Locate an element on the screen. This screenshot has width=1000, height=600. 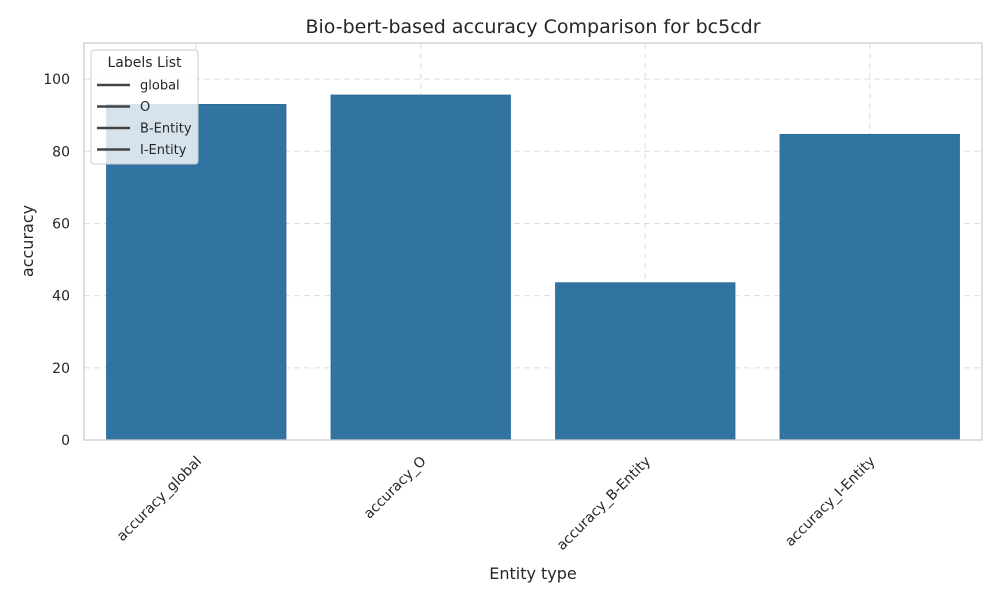
legend-box is located at coordinates (144, 107).